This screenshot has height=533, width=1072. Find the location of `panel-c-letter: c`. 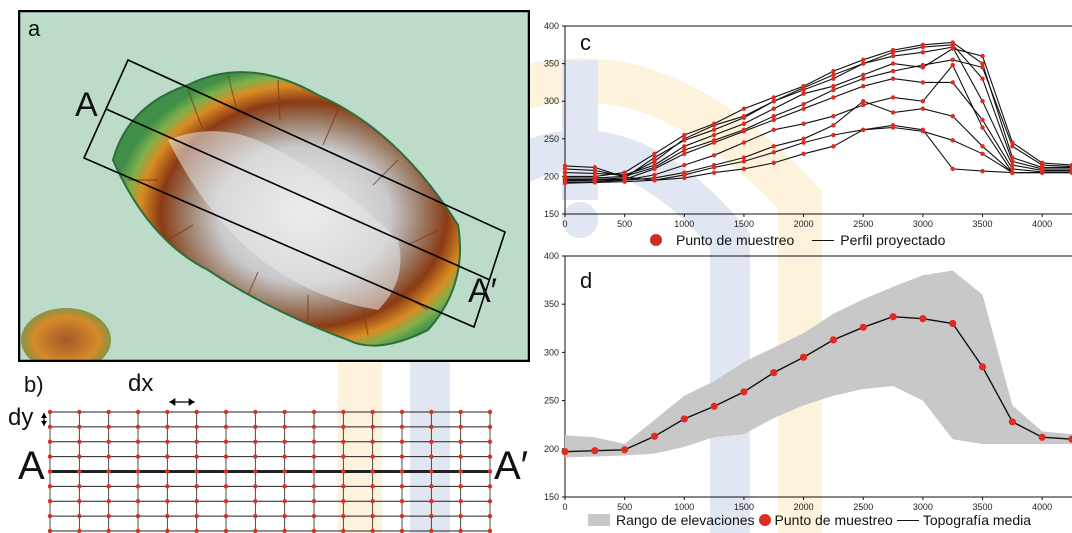

panel-c-letter: c is located at coordinates (585, 42).